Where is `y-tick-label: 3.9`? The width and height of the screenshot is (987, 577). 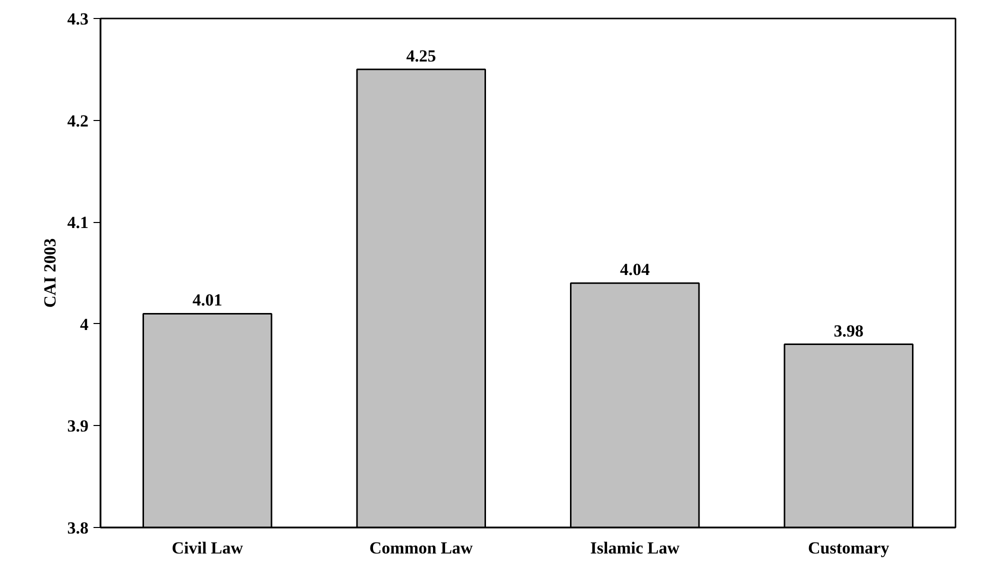
y-tick-label: 3.9 is located at coordinates (77, 426).